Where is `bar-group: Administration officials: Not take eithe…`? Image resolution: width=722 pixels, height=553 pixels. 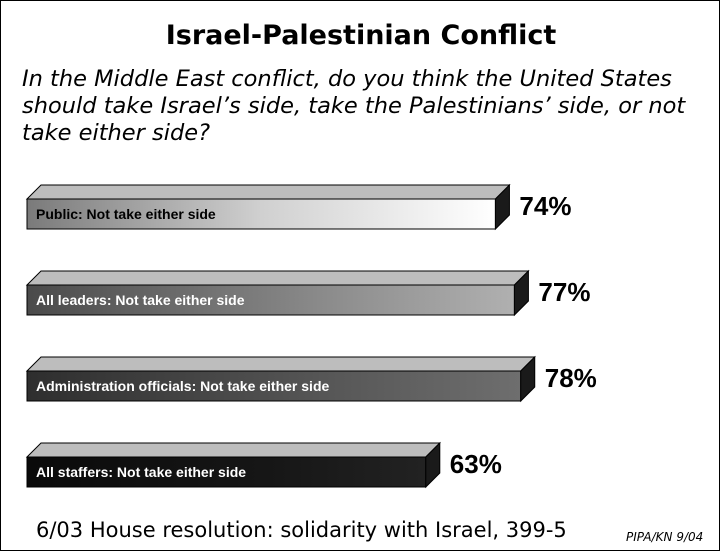 bar-group: Administration officials: Not take eithe… is located at coordinates (311, 379).